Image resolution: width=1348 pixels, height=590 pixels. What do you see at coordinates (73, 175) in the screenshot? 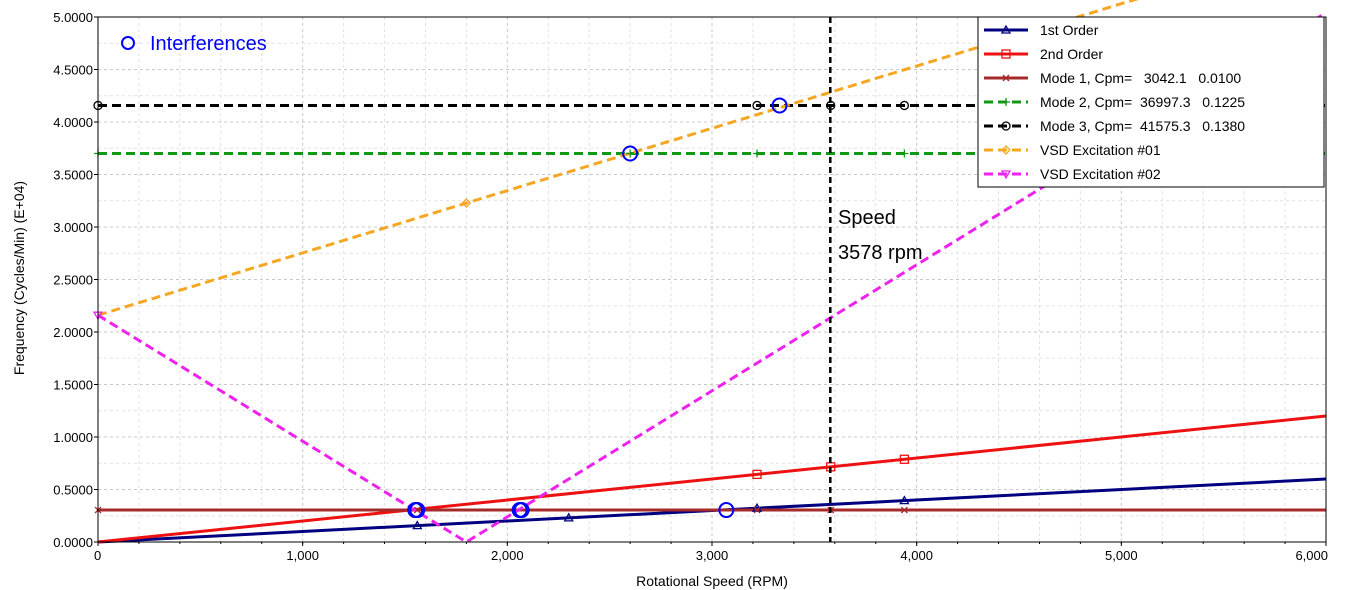
I see `y-tick-label: 3.5000` at bounding box center [73, 175].